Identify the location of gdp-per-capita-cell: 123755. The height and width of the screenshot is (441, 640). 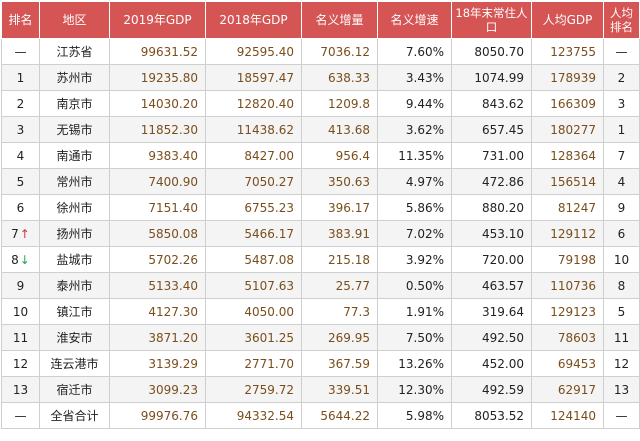
(567, 51).